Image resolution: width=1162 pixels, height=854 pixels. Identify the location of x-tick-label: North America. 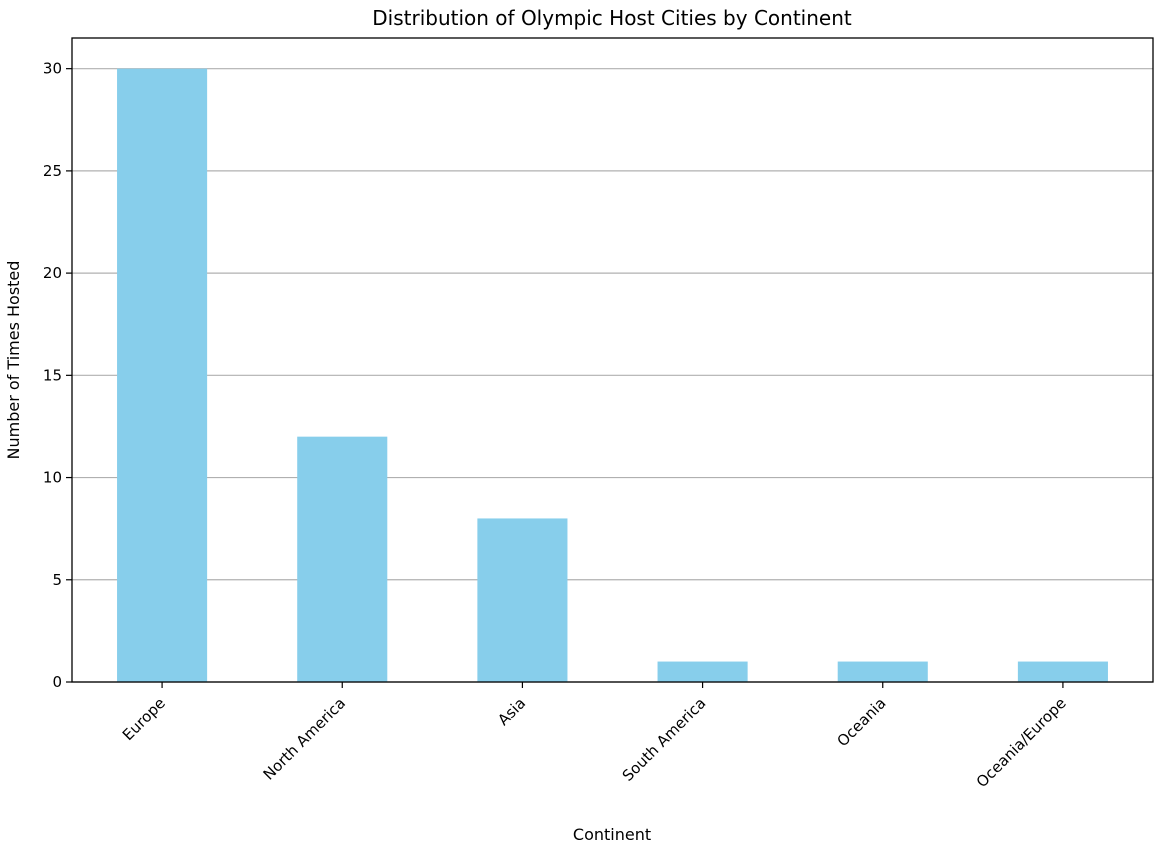
(305, 739).